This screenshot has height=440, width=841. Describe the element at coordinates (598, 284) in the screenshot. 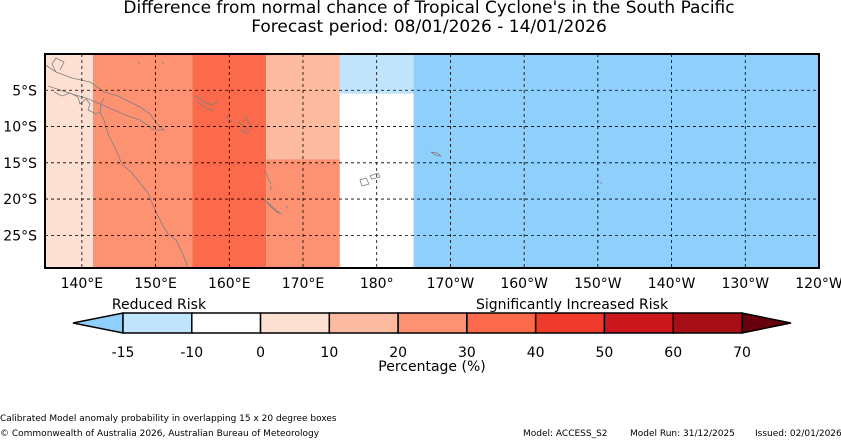

I see `lon-tick-label: 150°W` at that location.